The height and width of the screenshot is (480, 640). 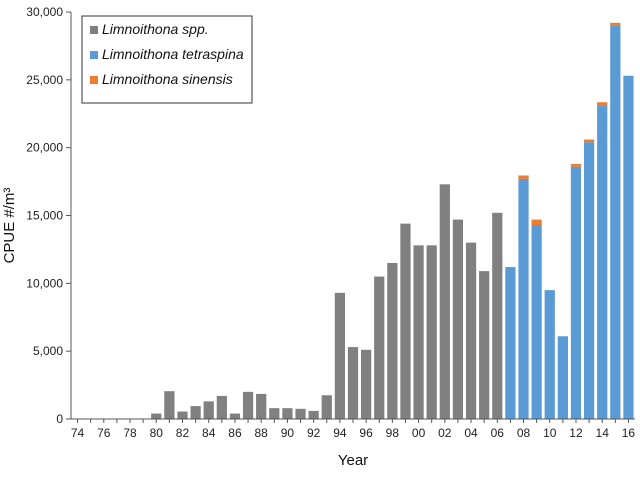 I want to click on x-axis-title: Year, so click(x=353, y=460).